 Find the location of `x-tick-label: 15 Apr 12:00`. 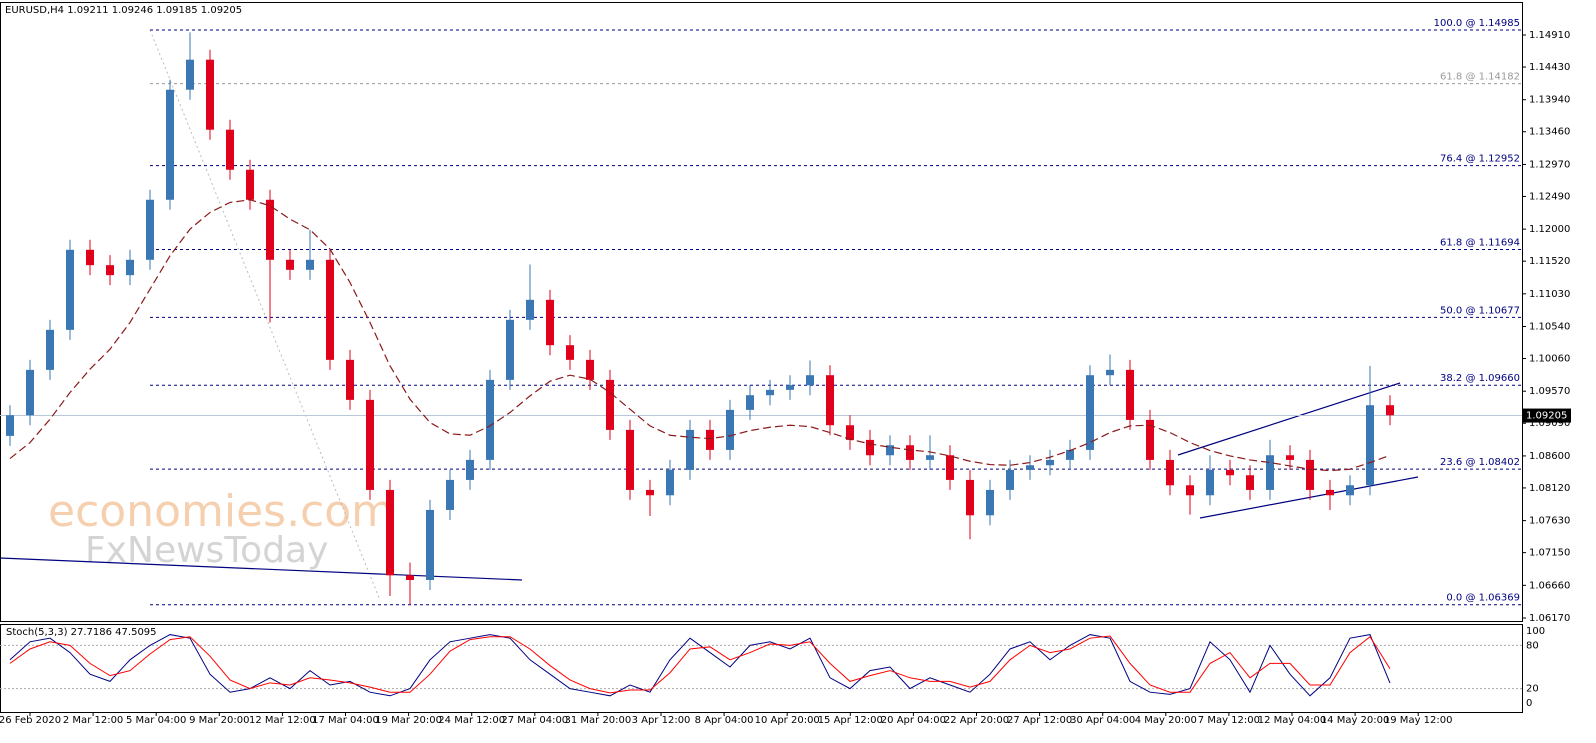

x-tick-label: 15 Apr 12:00 is located at coordinates (850, 720).